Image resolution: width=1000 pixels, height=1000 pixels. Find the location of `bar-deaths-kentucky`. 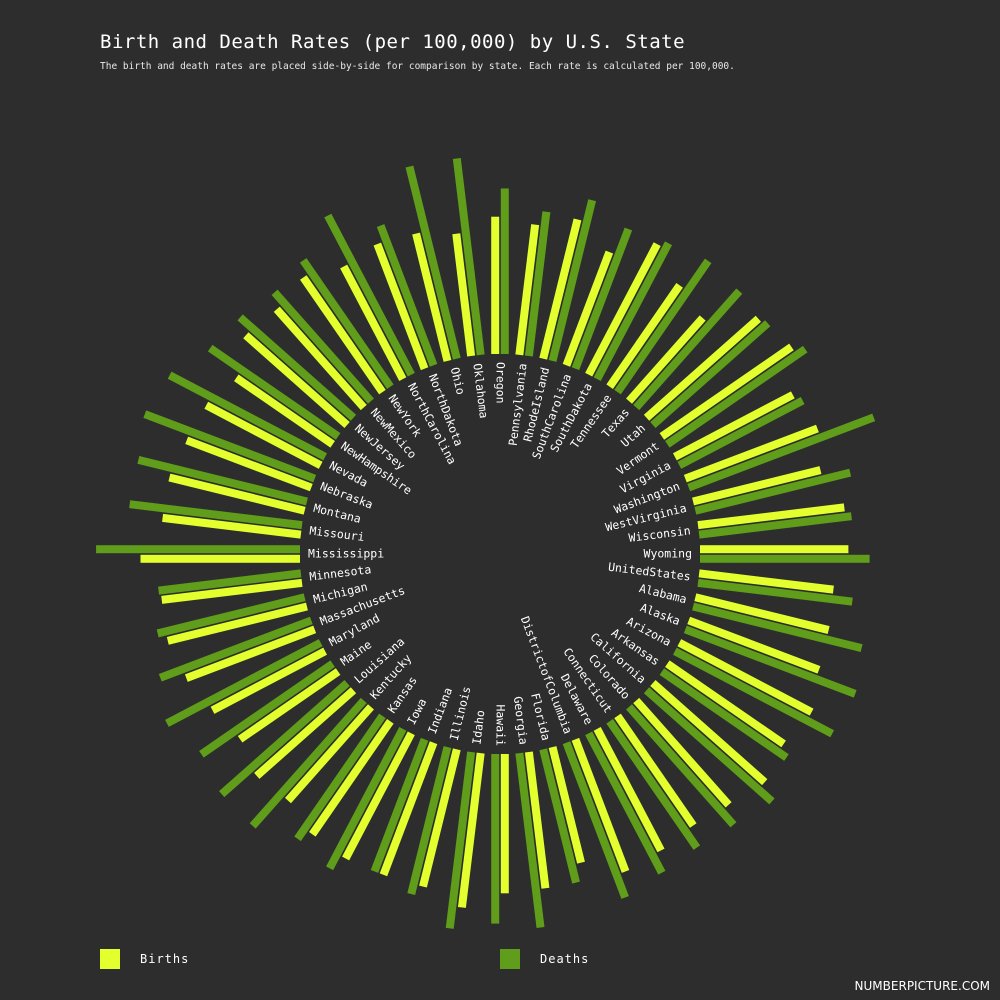

bar-deaths-kentucky is located at coordinates (308, 763).